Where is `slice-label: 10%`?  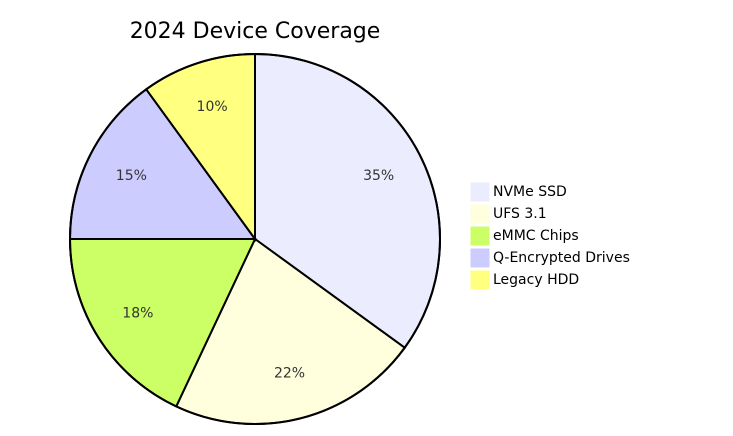 slice-label: 10% is located at coordinates (212, 107).